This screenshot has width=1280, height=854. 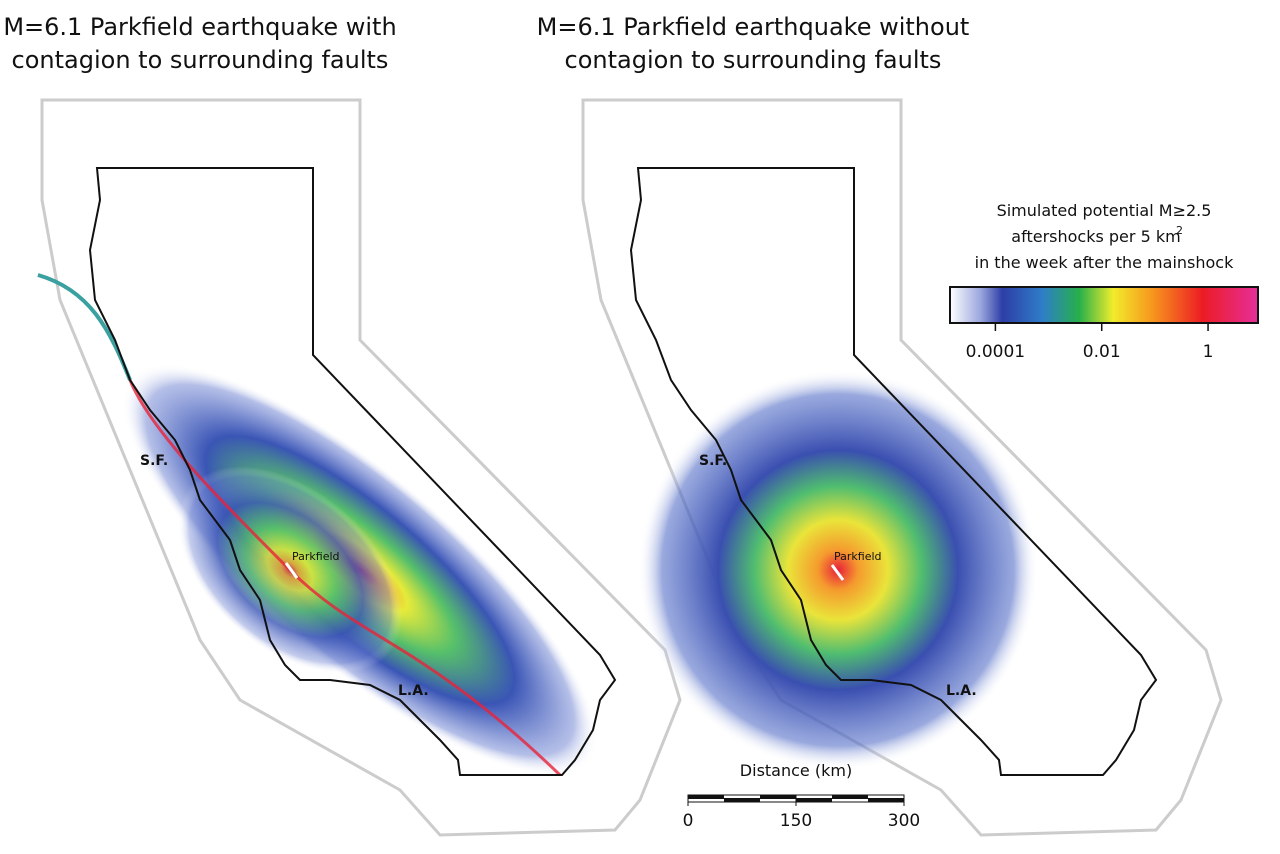 What do you see at coordinates (84, 327) in the screenshot?
I see `fault-trace` at bounding box center [84, 327].